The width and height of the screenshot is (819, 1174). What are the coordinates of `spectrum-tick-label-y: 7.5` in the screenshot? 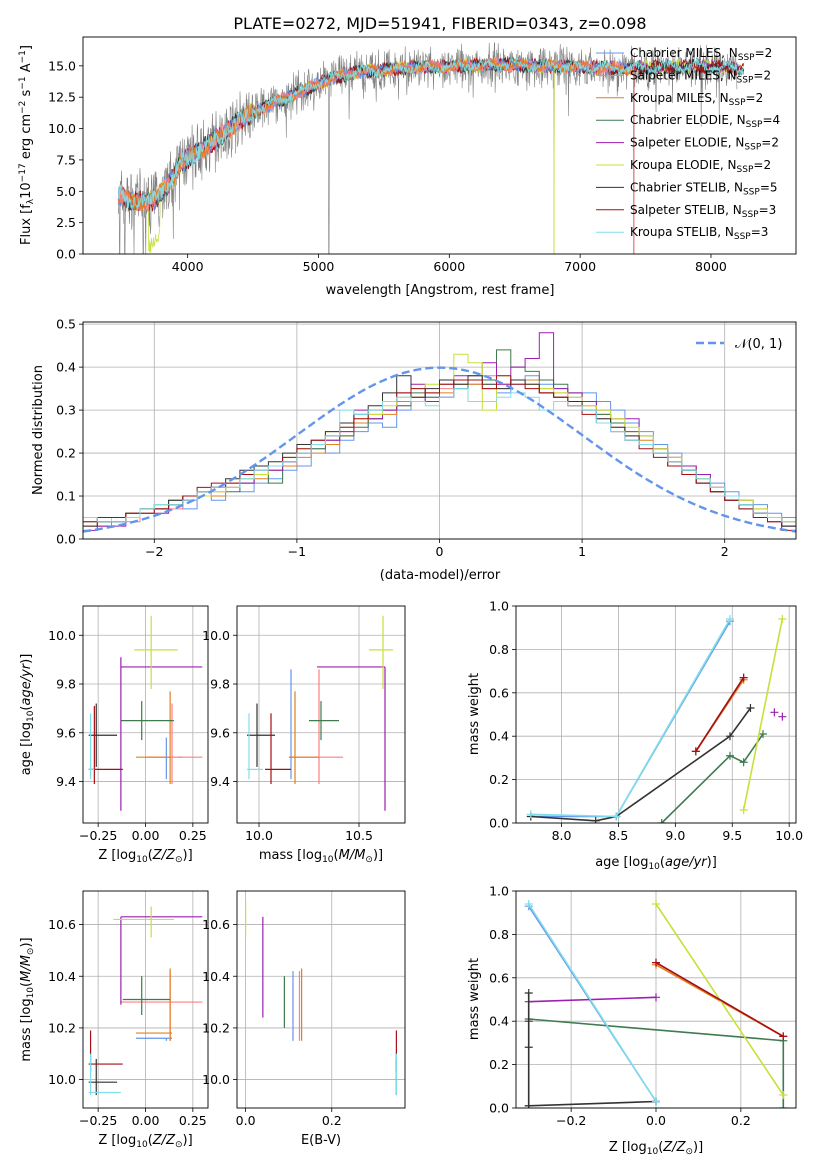 It's located at (66, 159).